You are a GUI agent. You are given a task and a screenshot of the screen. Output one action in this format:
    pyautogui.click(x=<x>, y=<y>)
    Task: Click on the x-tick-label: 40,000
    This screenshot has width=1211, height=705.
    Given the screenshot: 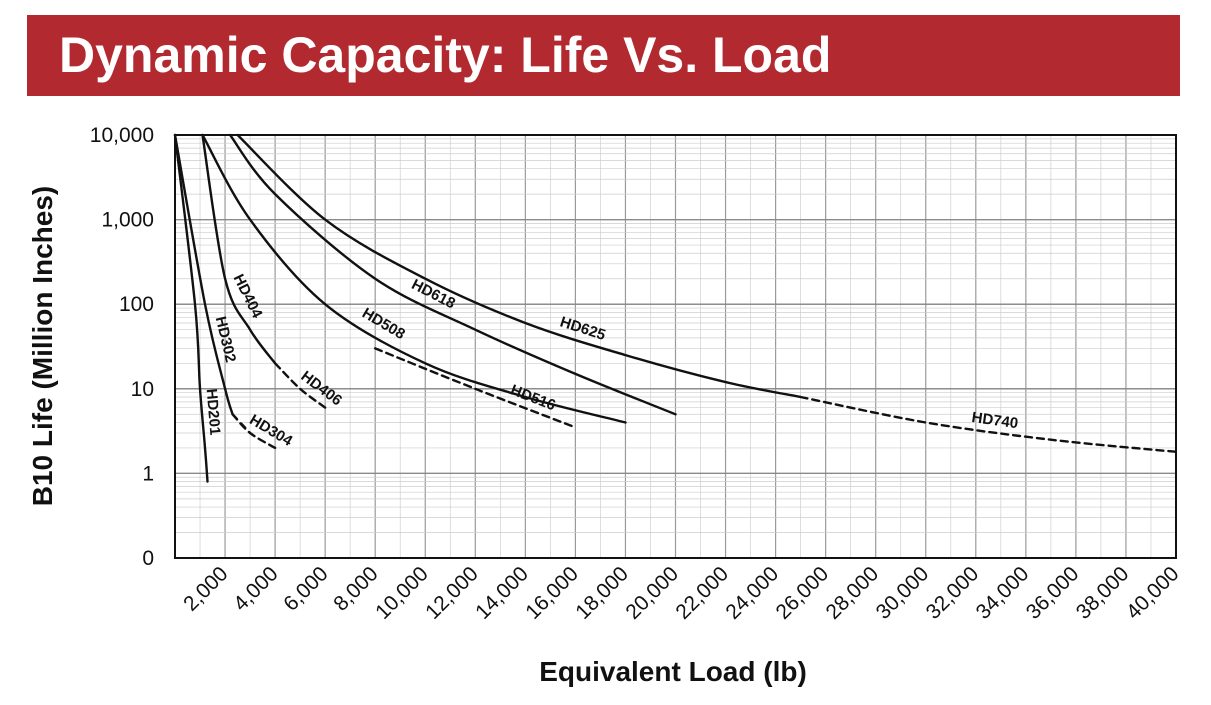 What is the action you would take?
    pyautogui.click(x=1153, y=593)
    